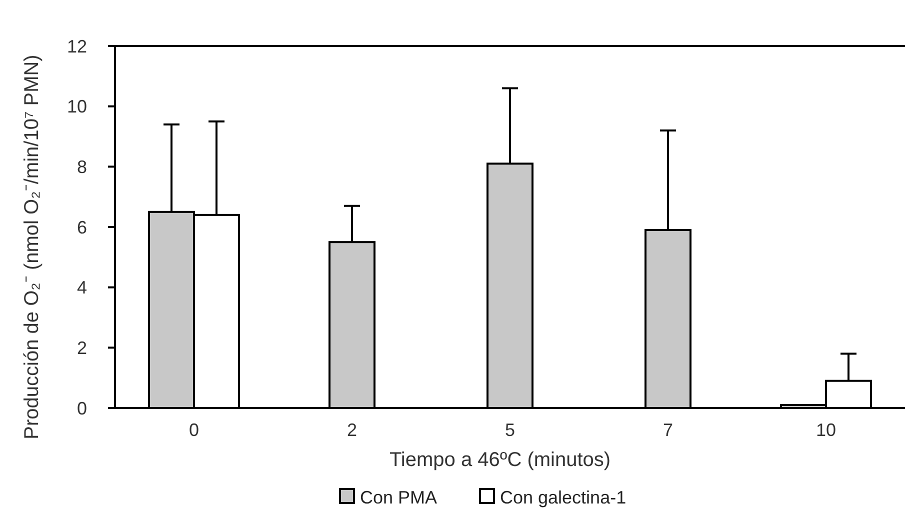 The height and width of the screenshot is (522, 909). Describe the element at coordinates (81, 166) in the screenshot. I see `y-tick-label: 8` at that location.